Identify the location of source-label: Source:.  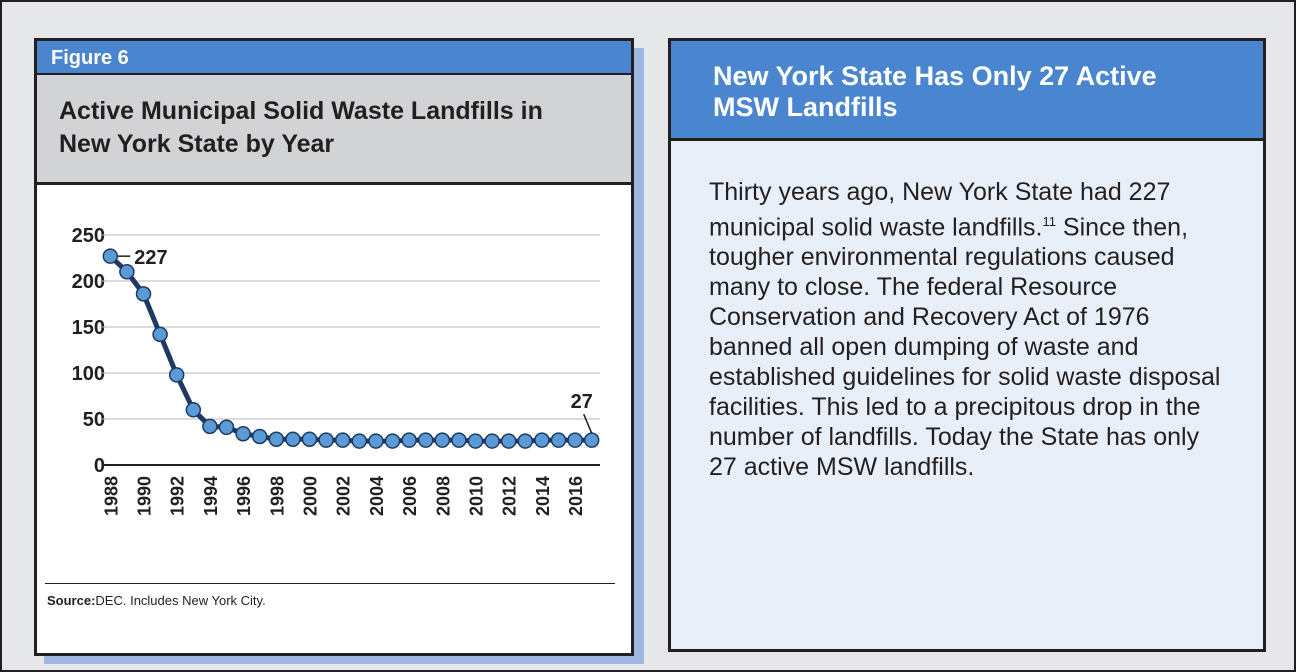
(71, 600).